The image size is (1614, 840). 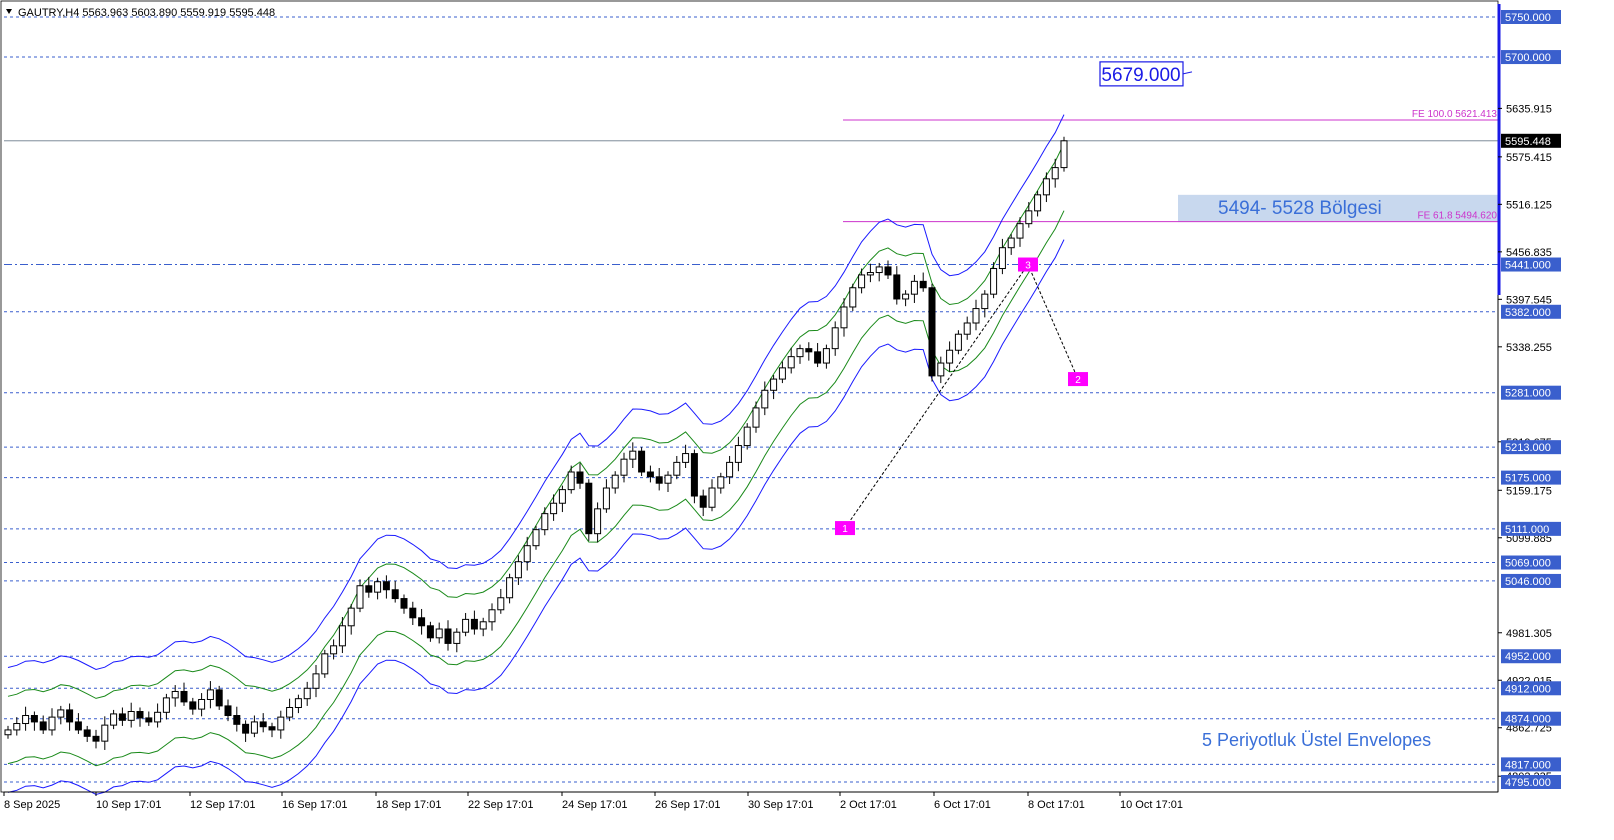 I want to click on level-tag-label-6: 5175.000, so click(x=1528, y=479).